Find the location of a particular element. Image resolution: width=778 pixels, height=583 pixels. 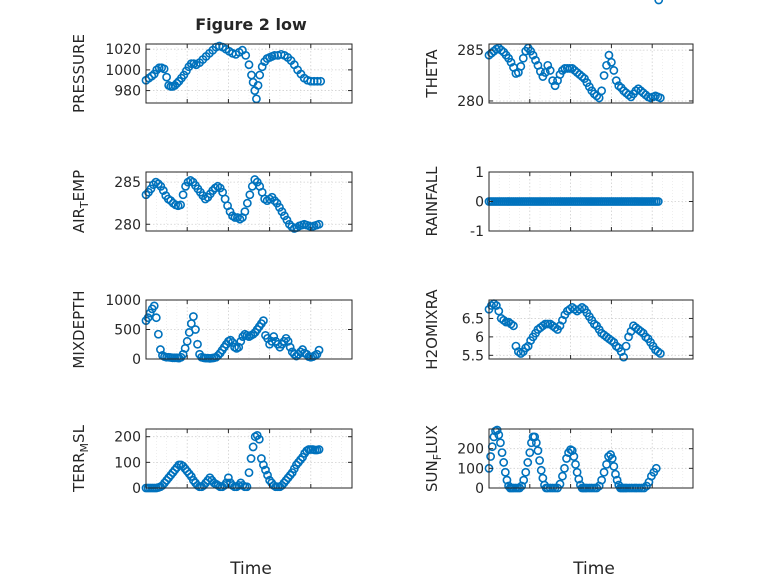

y-tick-label: 200 is located at coordinates (470, 450).